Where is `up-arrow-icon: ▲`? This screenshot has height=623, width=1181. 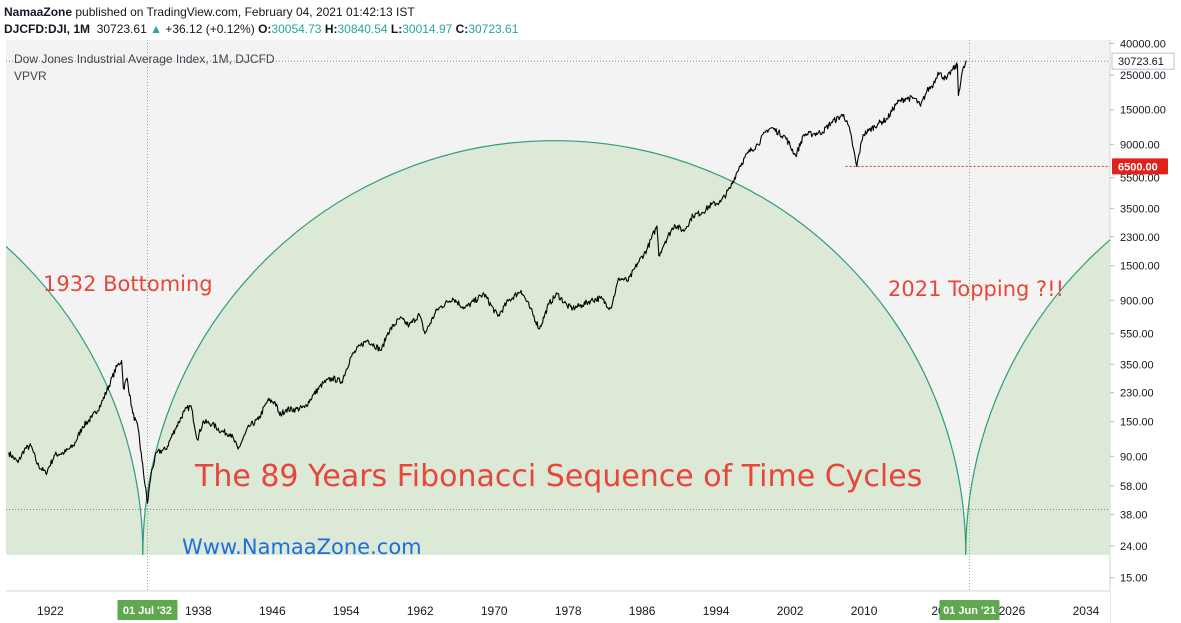 up-arrow-icon: ▲ is located at coordinates (156, 29).